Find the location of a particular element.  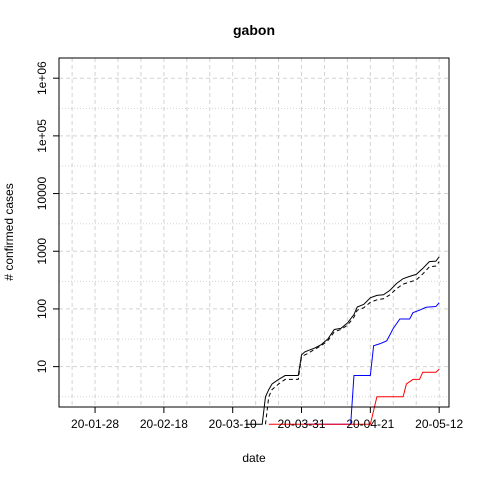

x-tick-label: 20-03-31 is located at coordinates (301, 424).